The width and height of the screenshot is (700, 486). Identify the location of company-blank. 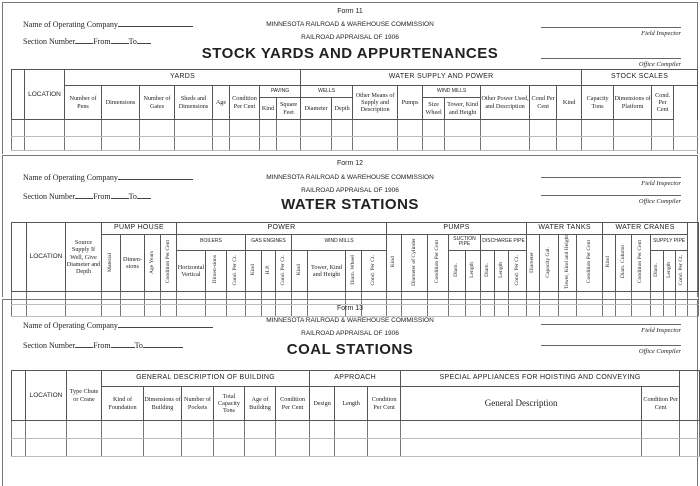
(155, 23).